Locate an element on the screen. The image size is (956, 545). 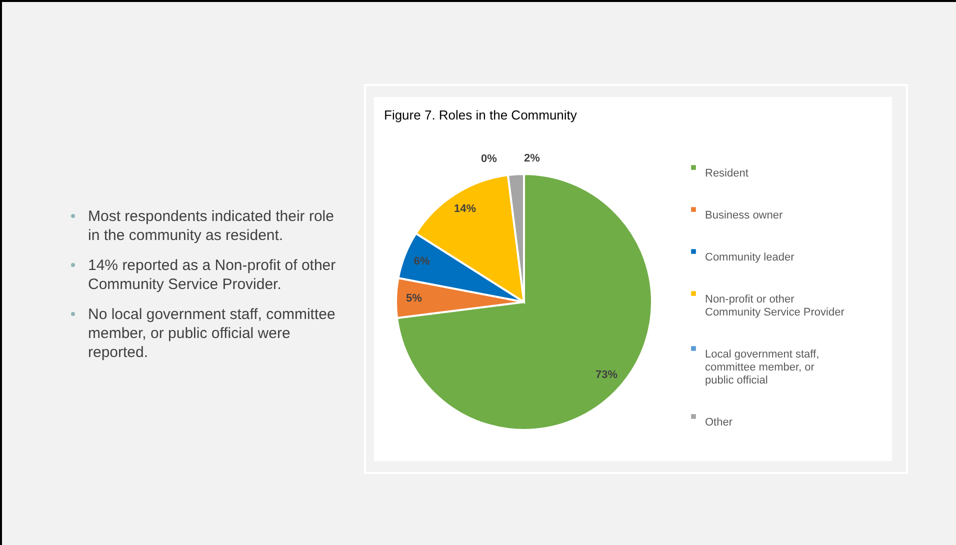
text: No local government staff, committee member, or public official were reported. is located at coordinates (202, 333).